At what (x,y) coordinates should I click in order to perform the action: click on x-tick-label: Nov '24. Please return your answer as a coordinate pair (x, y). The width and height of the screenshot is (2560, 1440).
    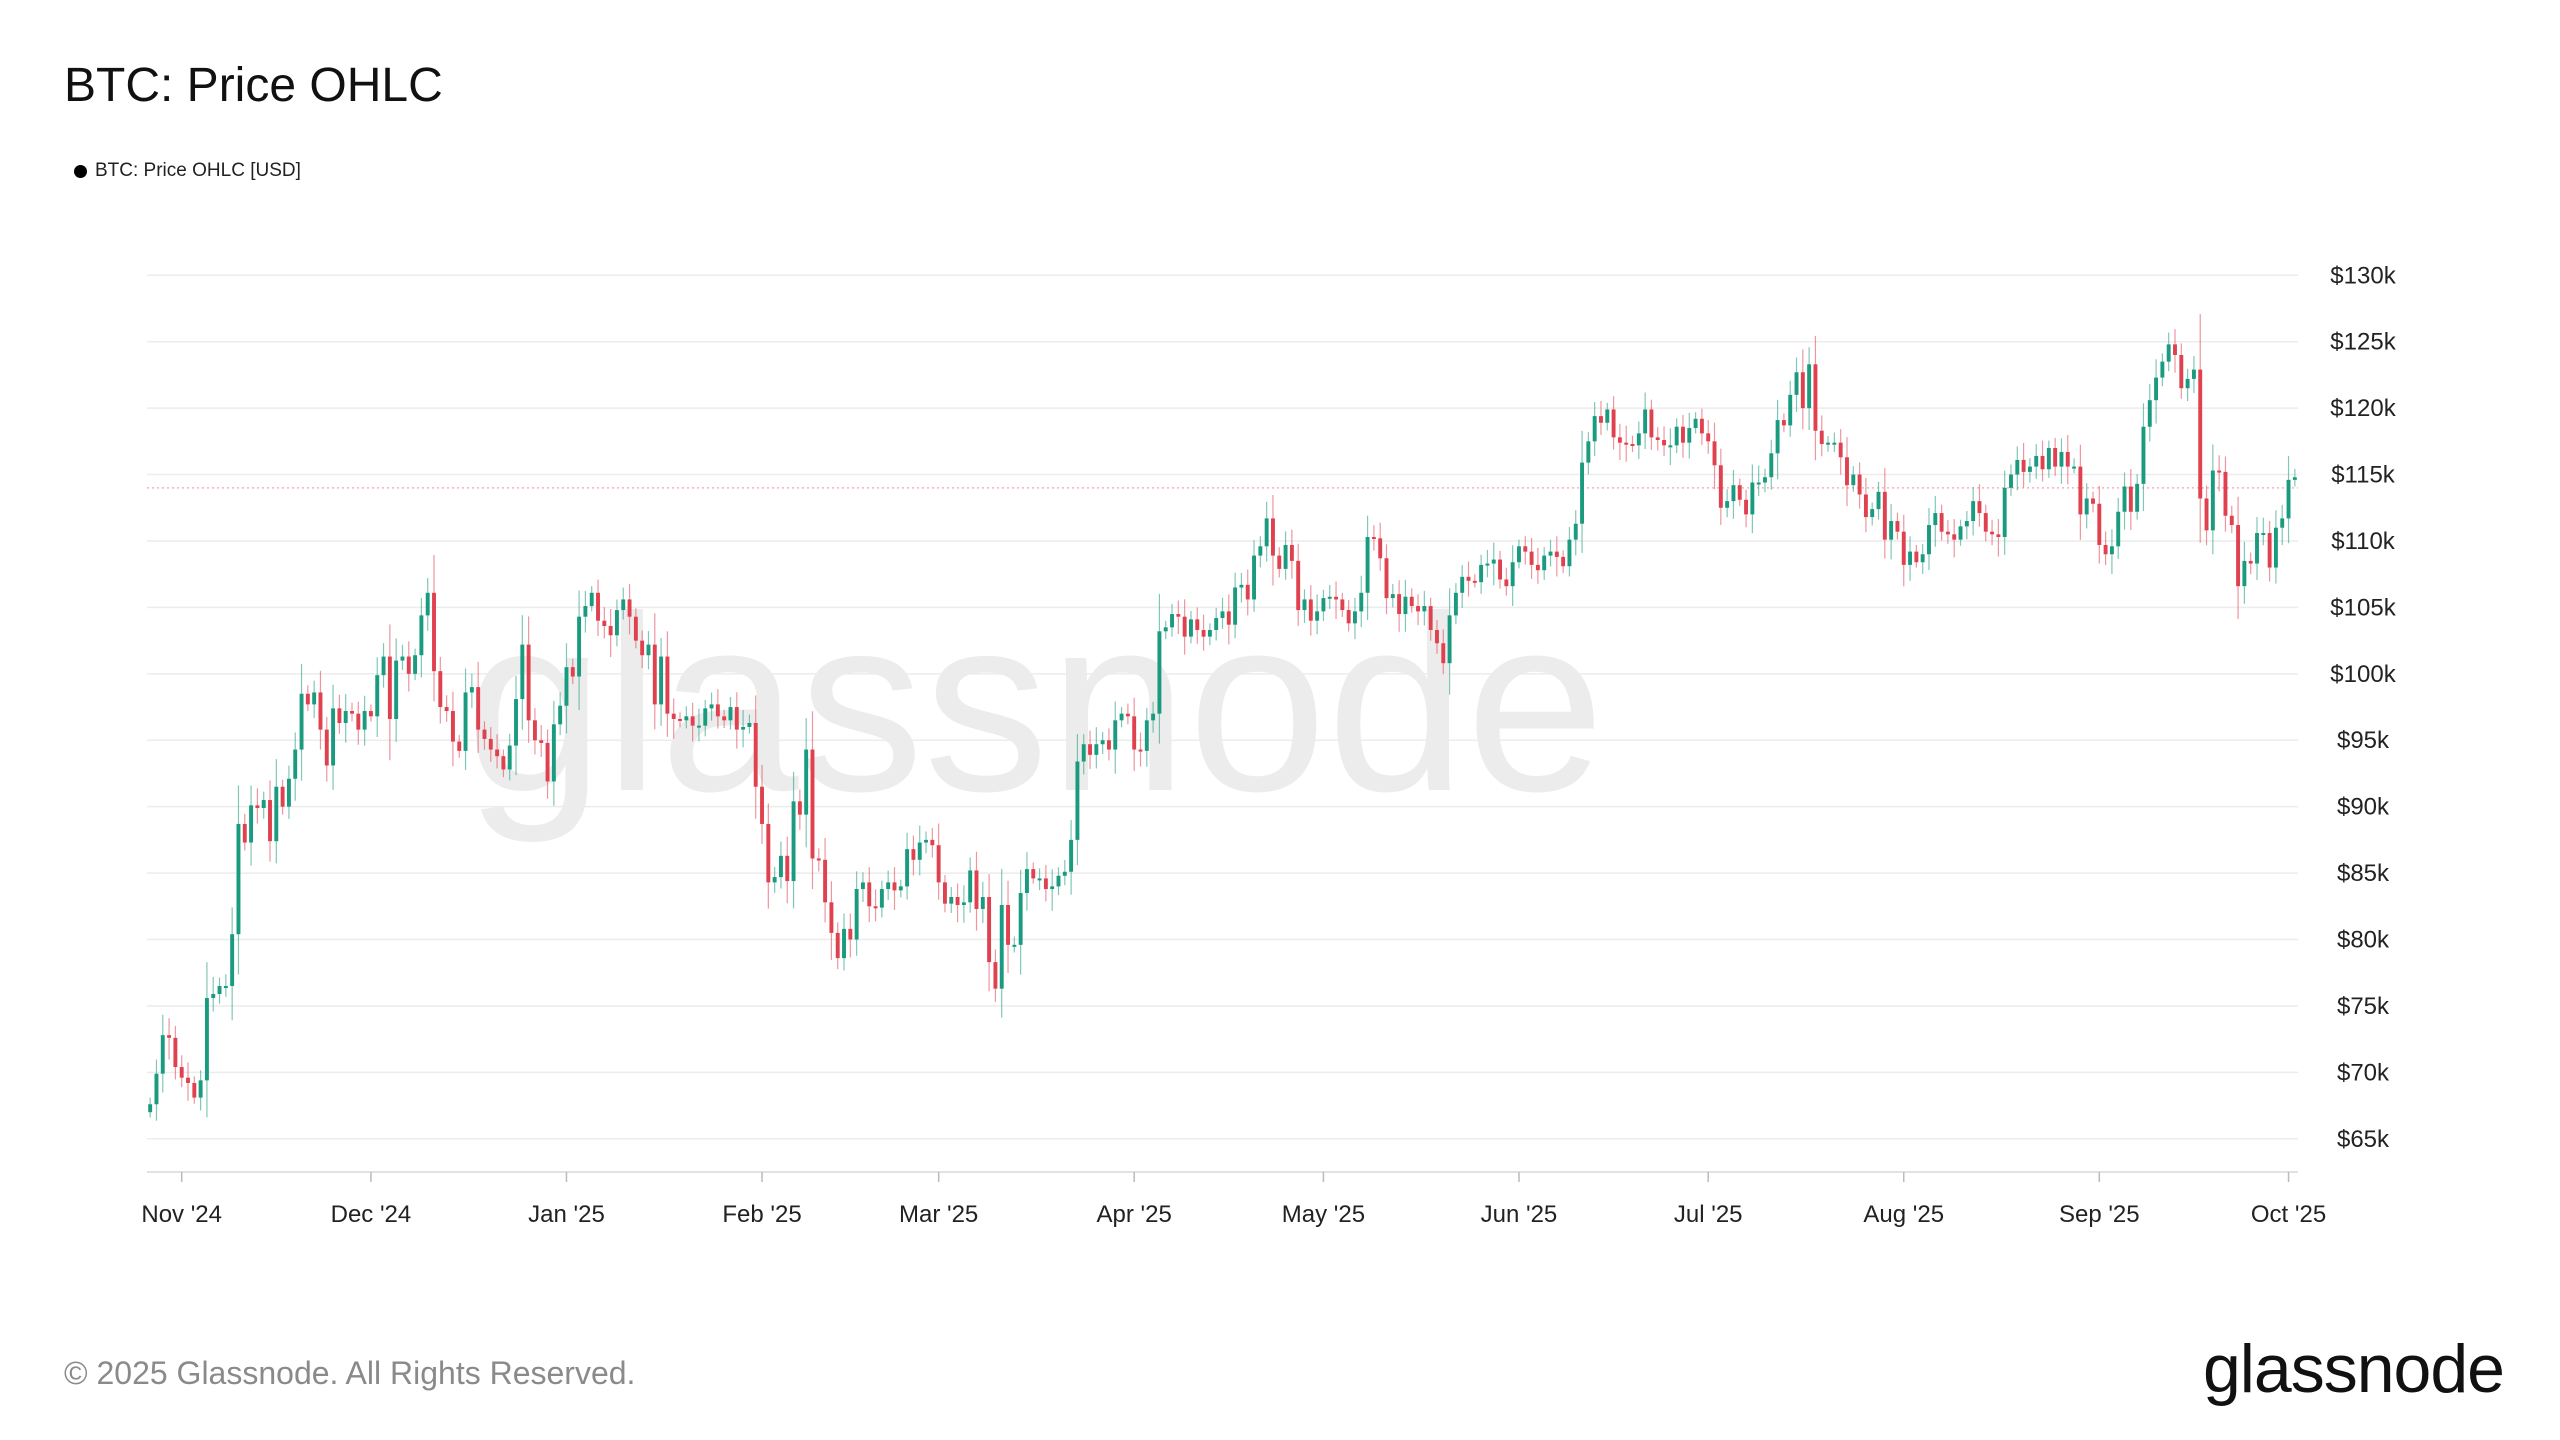
    Looking at the image, I should click on (181, 1214).